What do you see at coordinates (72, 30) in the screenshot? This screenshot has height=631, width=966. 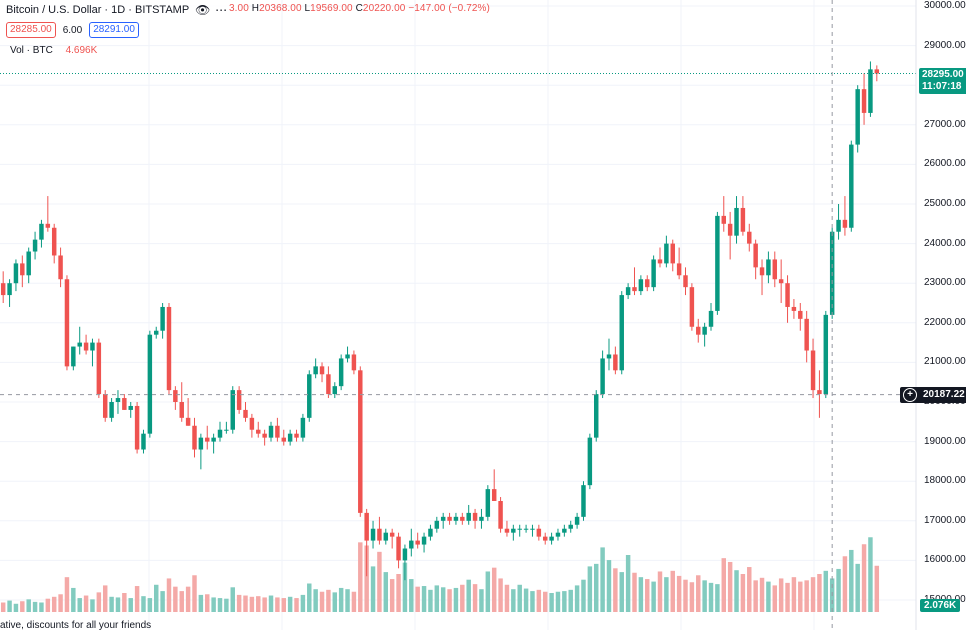 I see `bid-ask-row: 28285.00 6.00 28291.00` at bounding box center [72, 30].